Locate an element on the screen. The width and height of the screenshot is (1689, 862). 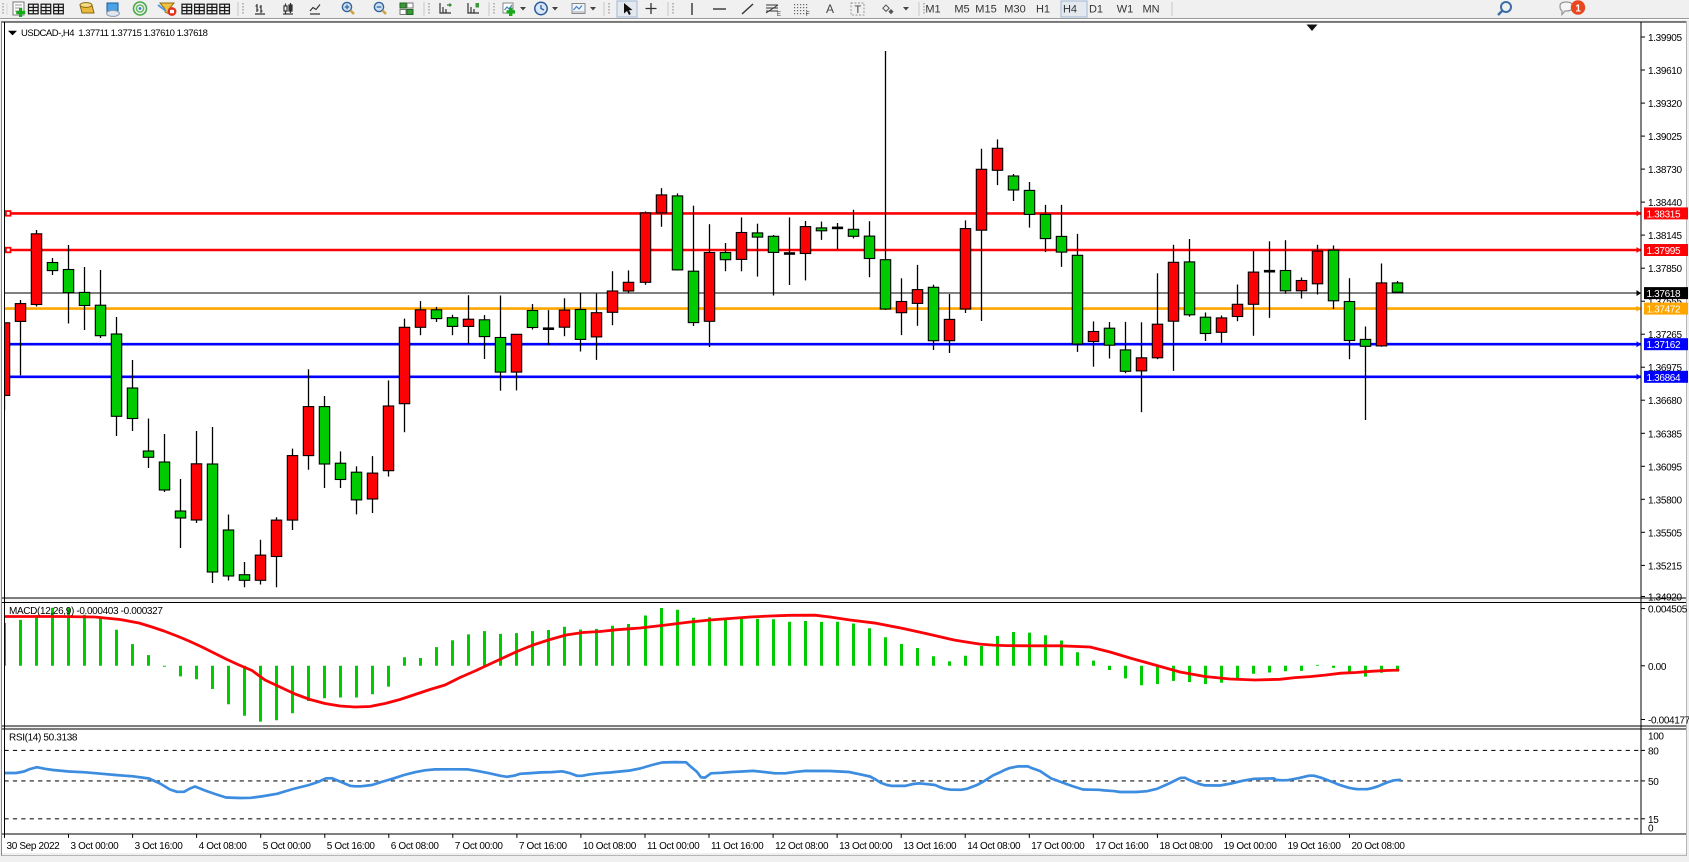
svg-text: 50 is located at coordinates (1653, 782).